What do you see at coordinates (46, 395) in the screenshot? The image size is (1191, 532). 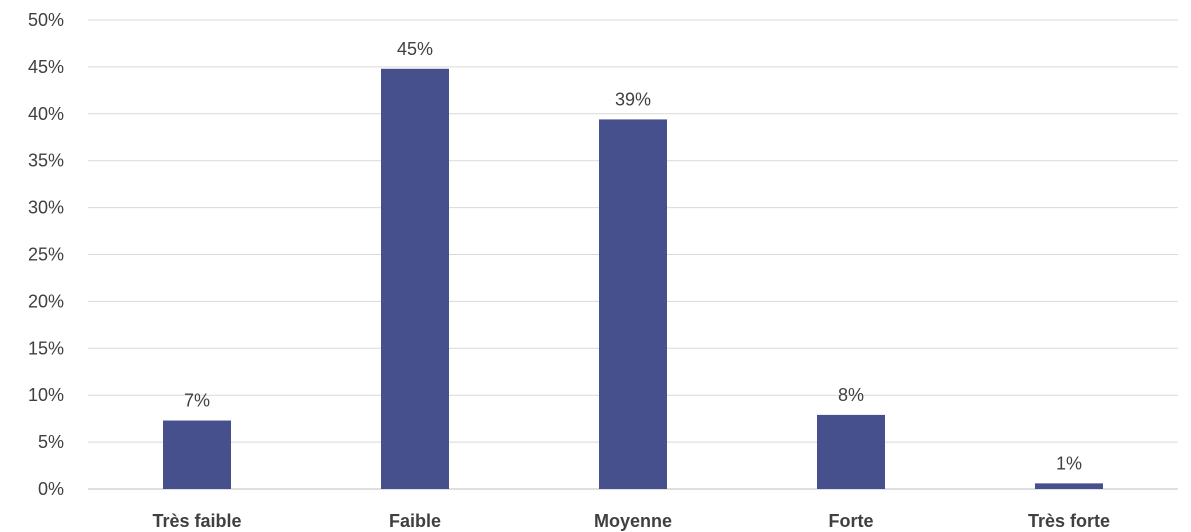 I see `y-tick-label: 10%` at bounding box center [46, 395].